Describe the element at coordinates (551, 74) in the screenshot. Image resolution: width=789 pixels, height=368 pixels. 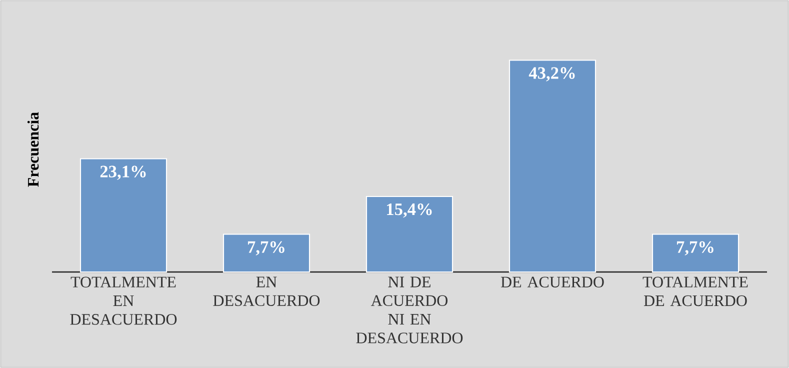
I see `data-label: 43,2%` at that location.